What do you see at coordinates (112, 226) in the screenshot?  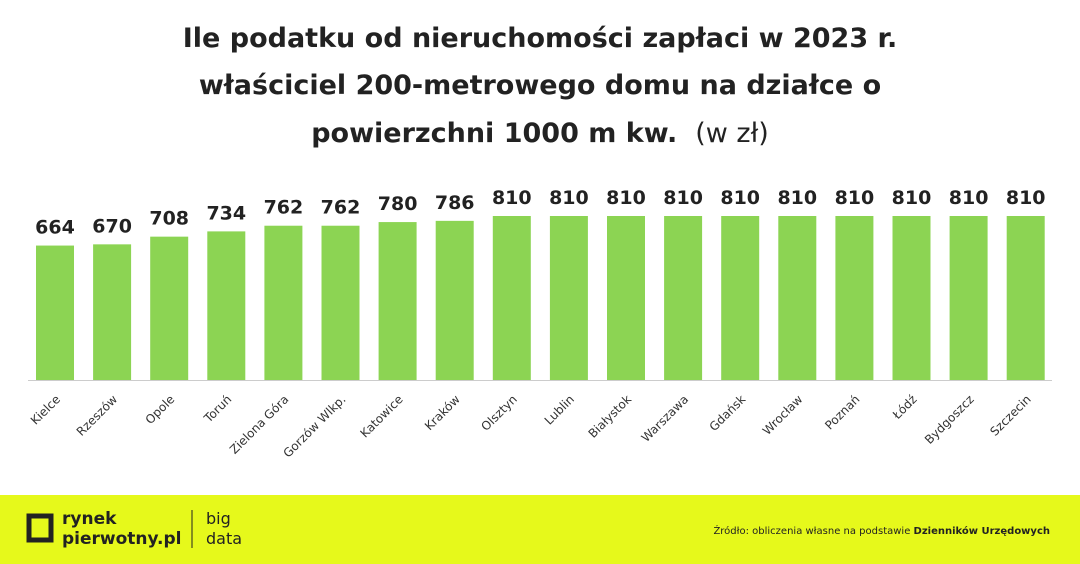 I see `value-label: 670` at bounding box center [112, 226].